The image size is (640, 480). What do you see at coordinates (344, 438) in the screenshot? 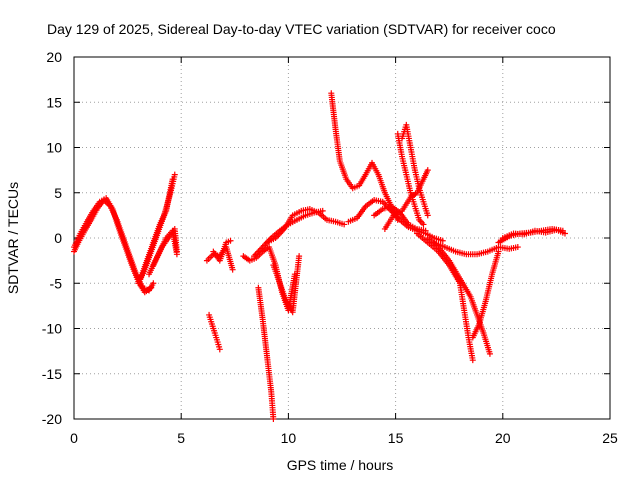
I see `x-tick-labels: 0 5 10 15 20 25` at bounding box center [344, 438].